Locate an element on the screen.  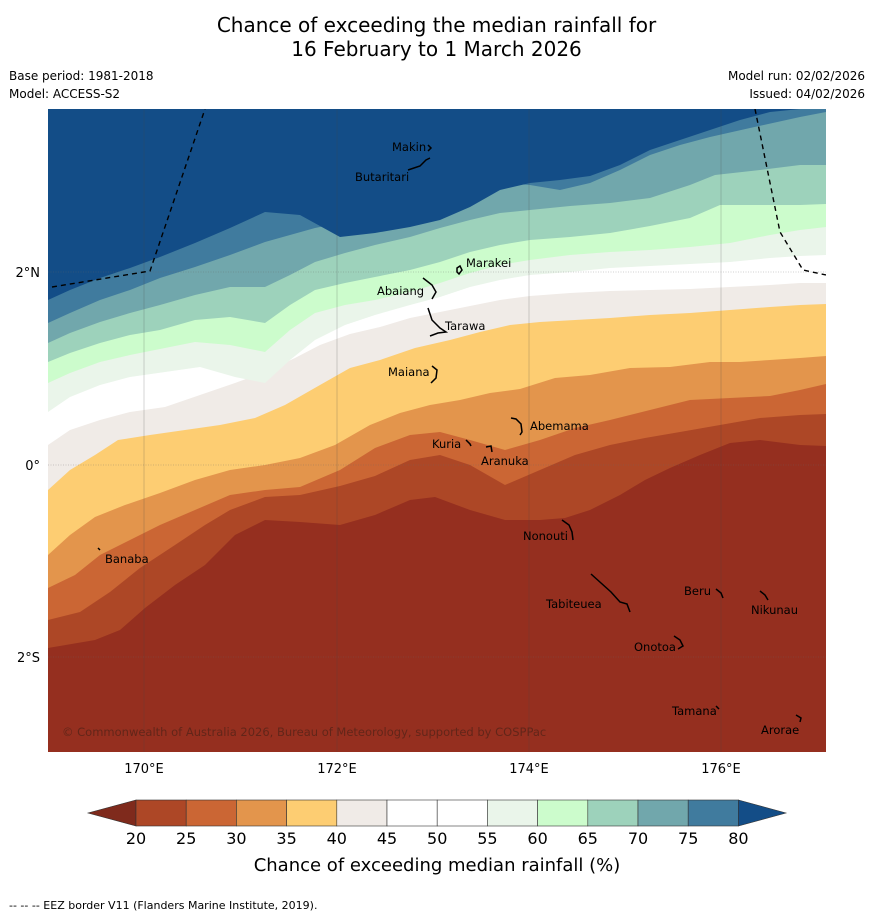
island-abaiang is located at coordinates (429, 288).